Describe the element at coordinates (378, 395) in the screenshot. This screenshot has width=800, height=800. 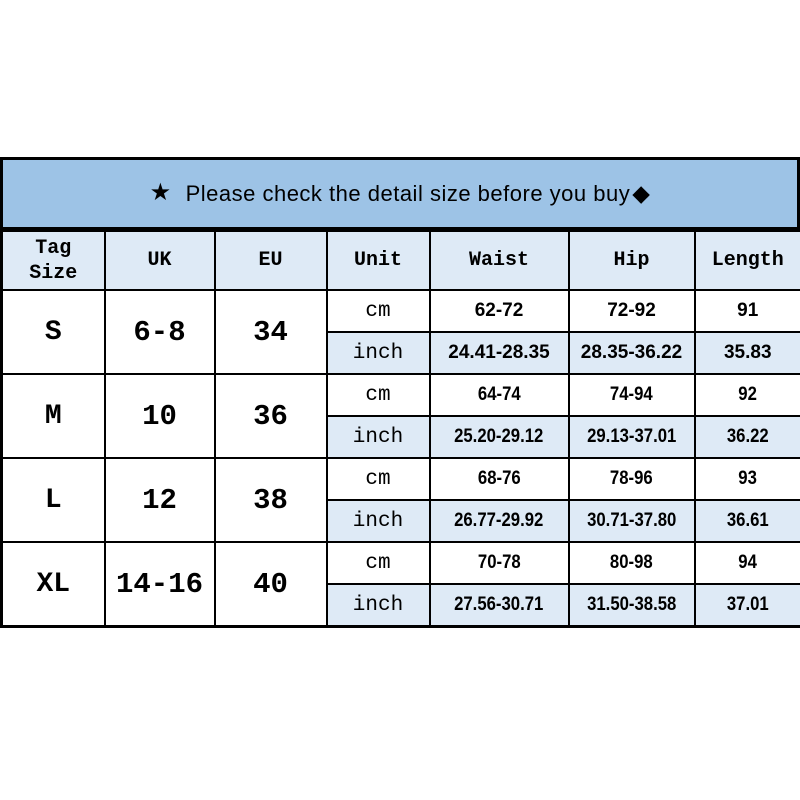
I see `cell-m-unit-cm: cm` at that location.